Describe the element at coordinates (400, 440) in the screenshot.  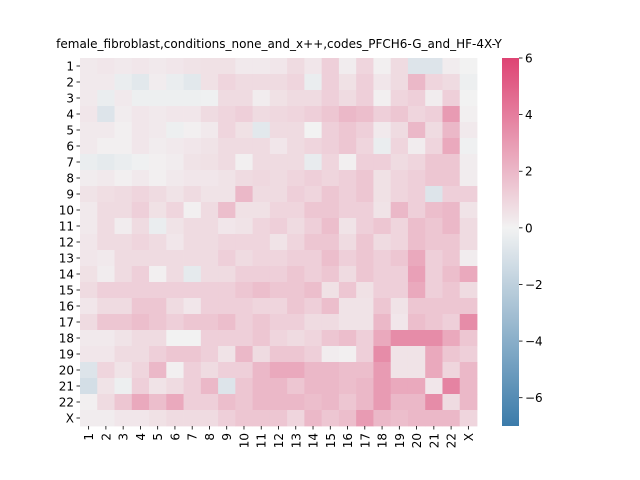
I see `column-tick-label: 19` at that location.